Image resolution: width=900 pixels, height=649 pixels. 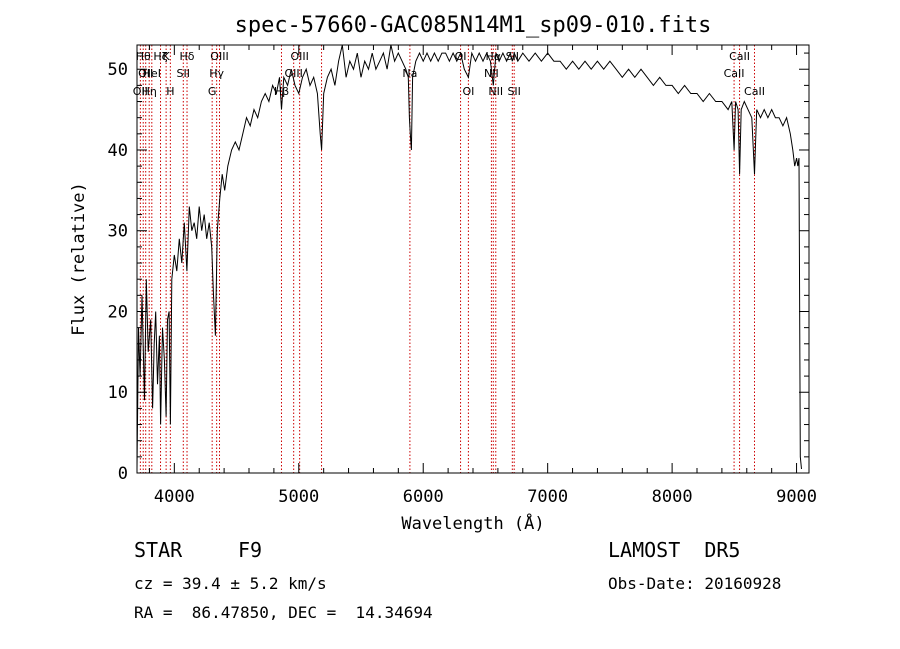 I want to click on marker-label: Hθ, so click(x=143, y=56).